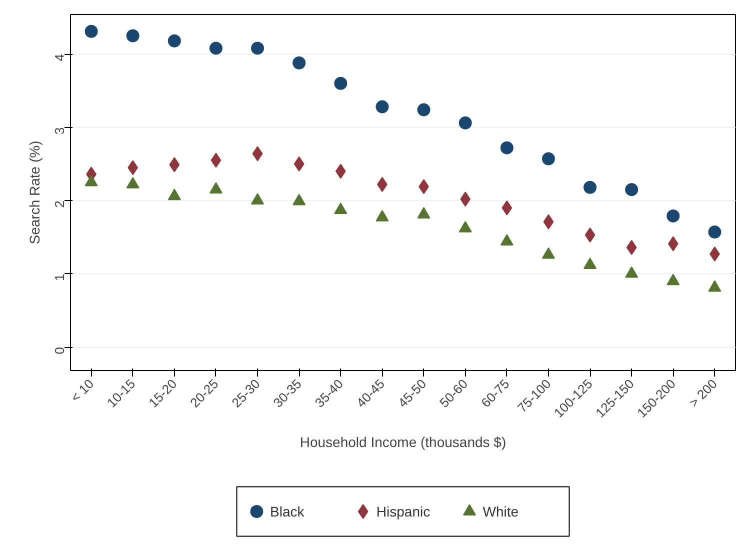  I want to click on y-tick-label: 2, so click(59, 204).